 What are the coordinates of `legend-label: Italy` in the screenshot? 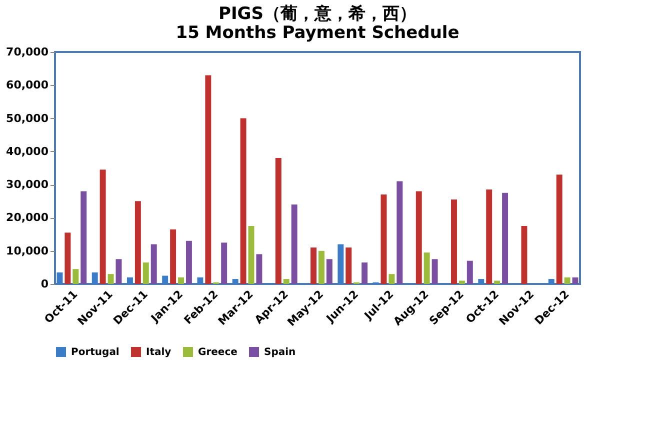 It's located at (159, 352).